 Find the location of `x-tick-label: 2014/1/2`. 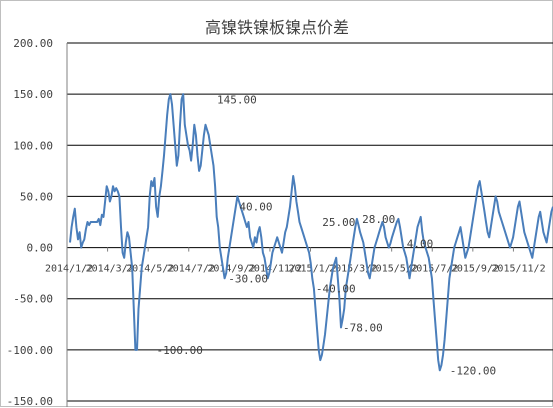

x-tick-label: 2014/1/2 is located at coordinates (69, 269).